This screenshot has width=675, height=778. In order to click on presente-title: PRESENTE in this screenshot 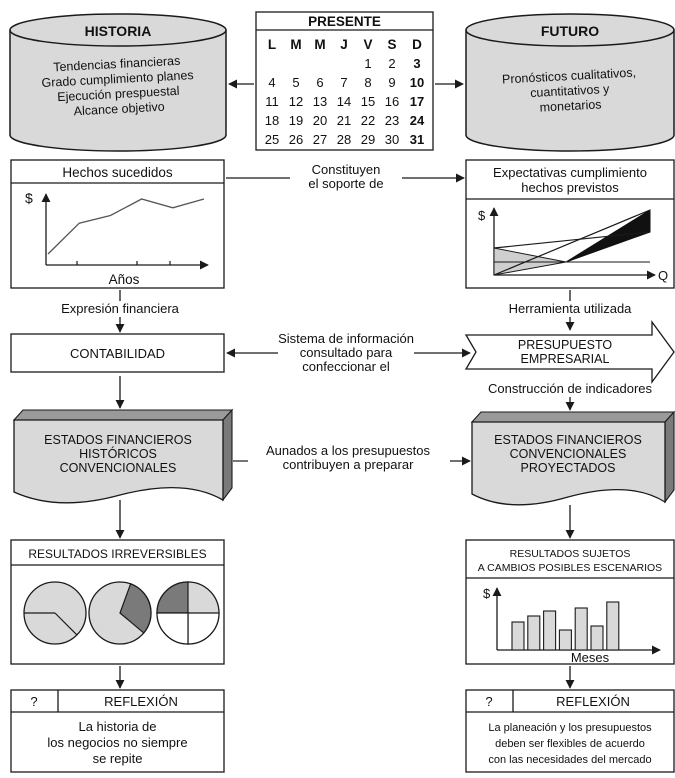, I will do `click(344, 21)`.